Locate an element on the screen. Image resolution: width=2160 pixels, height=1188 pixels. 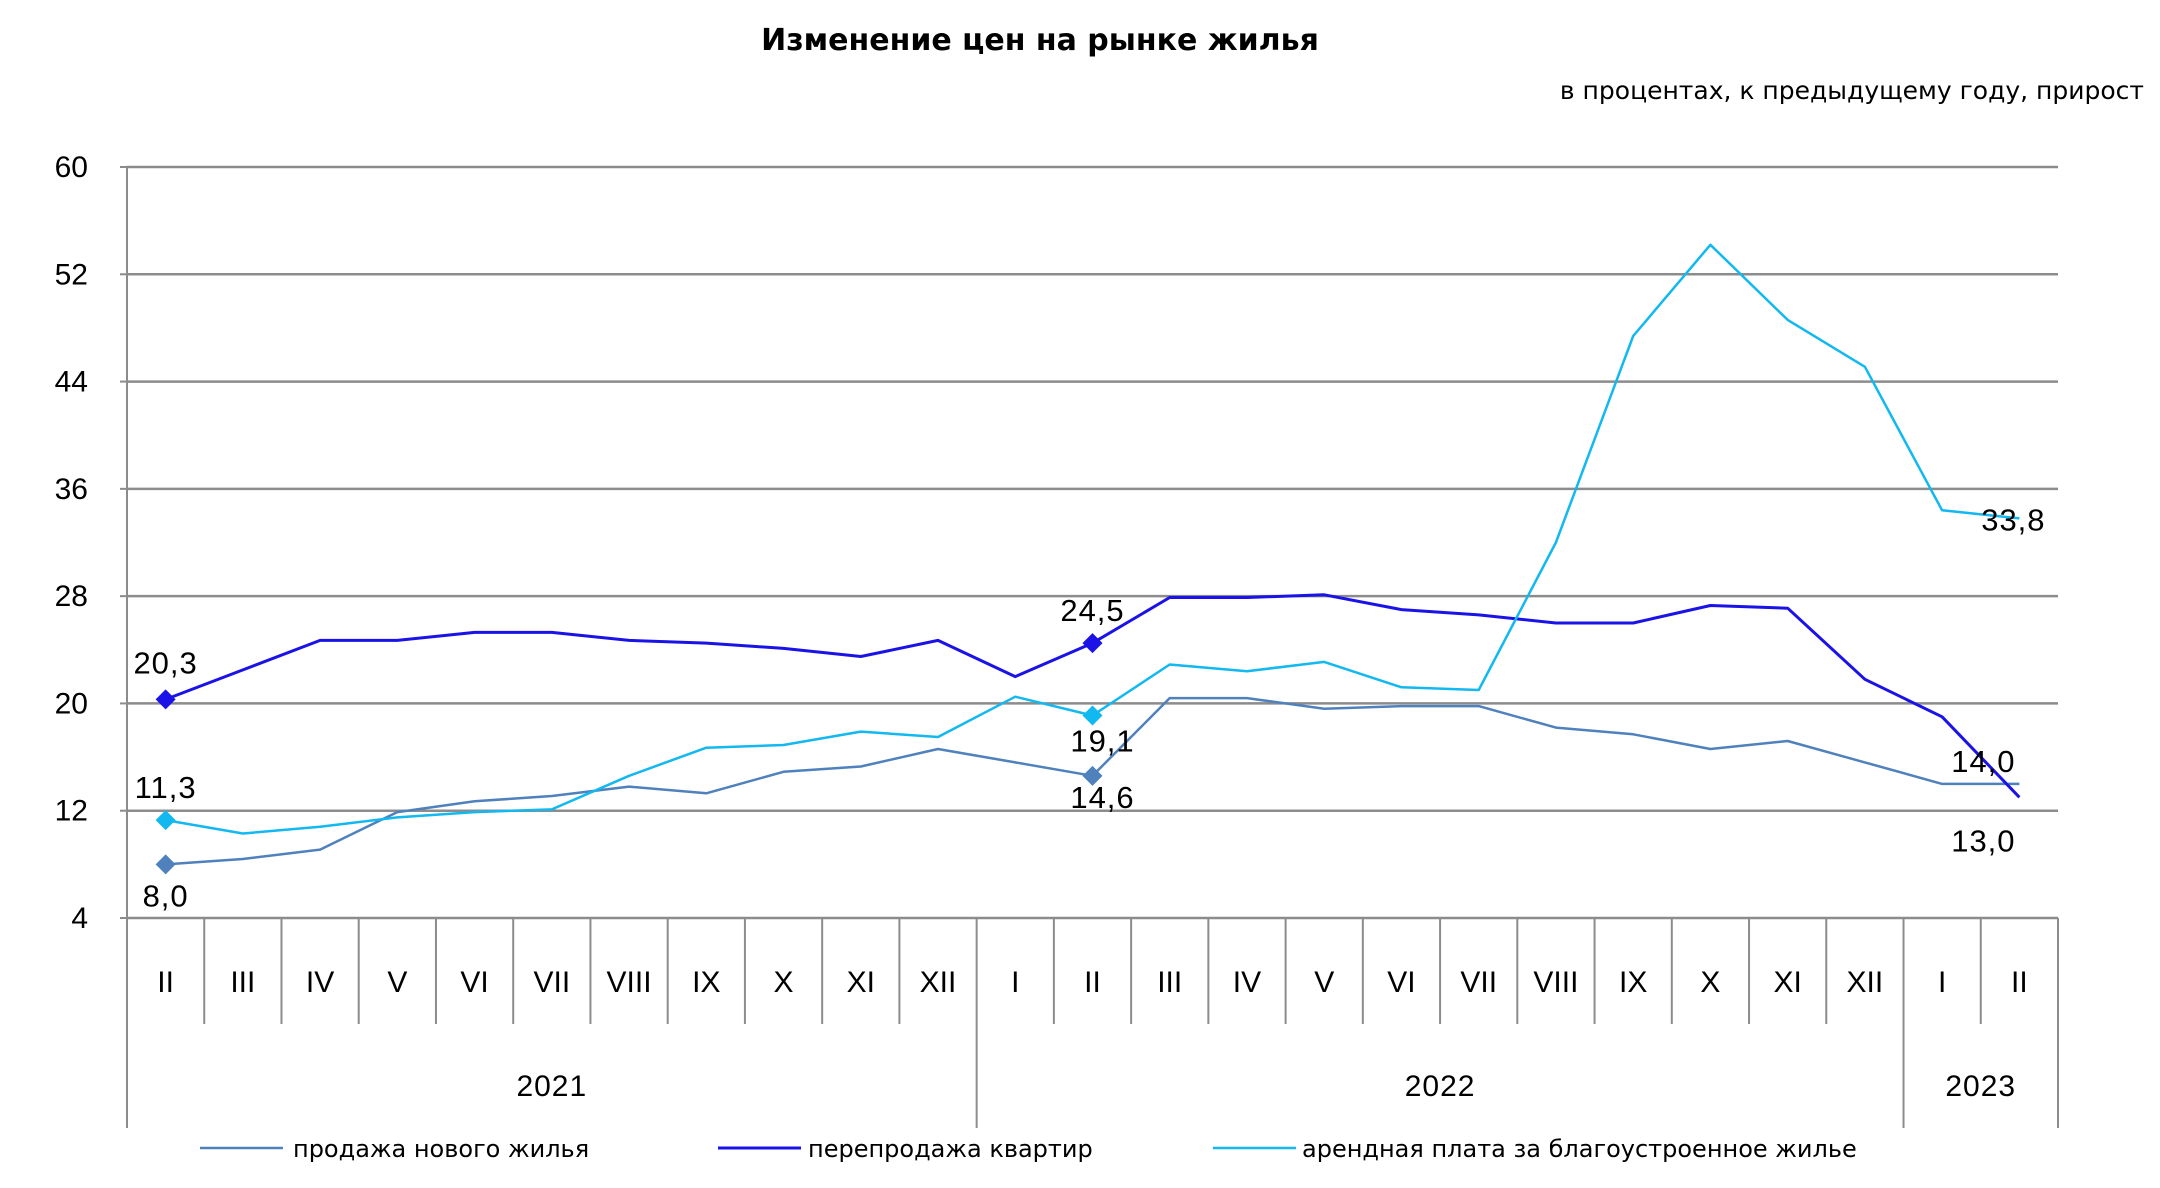
y-tick-label: 28 is located at coordinates (71, 596).